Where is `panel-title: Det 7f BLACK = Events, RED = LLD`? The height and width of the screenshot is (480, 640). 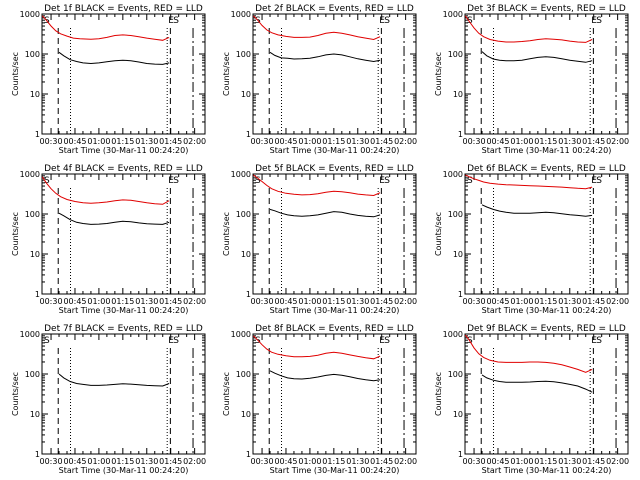
panel-title: Det 7f BLACK = Events, RED = LLD is located at coordinates (123, 329).